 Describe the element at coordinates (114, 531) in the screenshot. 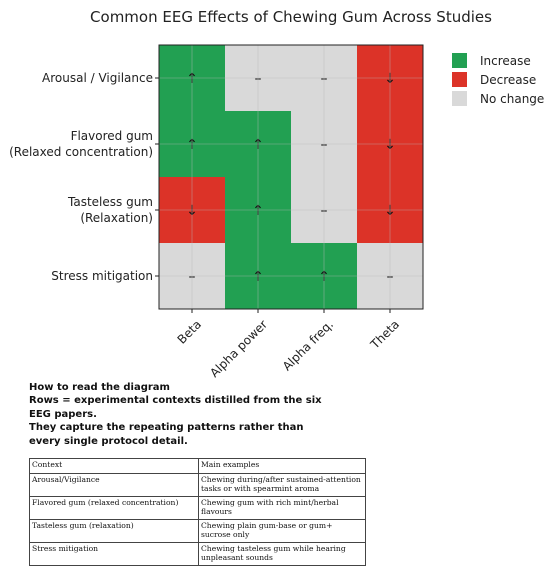

I see `table-cell-context: Tasteless gum (relaxation)` at that location.